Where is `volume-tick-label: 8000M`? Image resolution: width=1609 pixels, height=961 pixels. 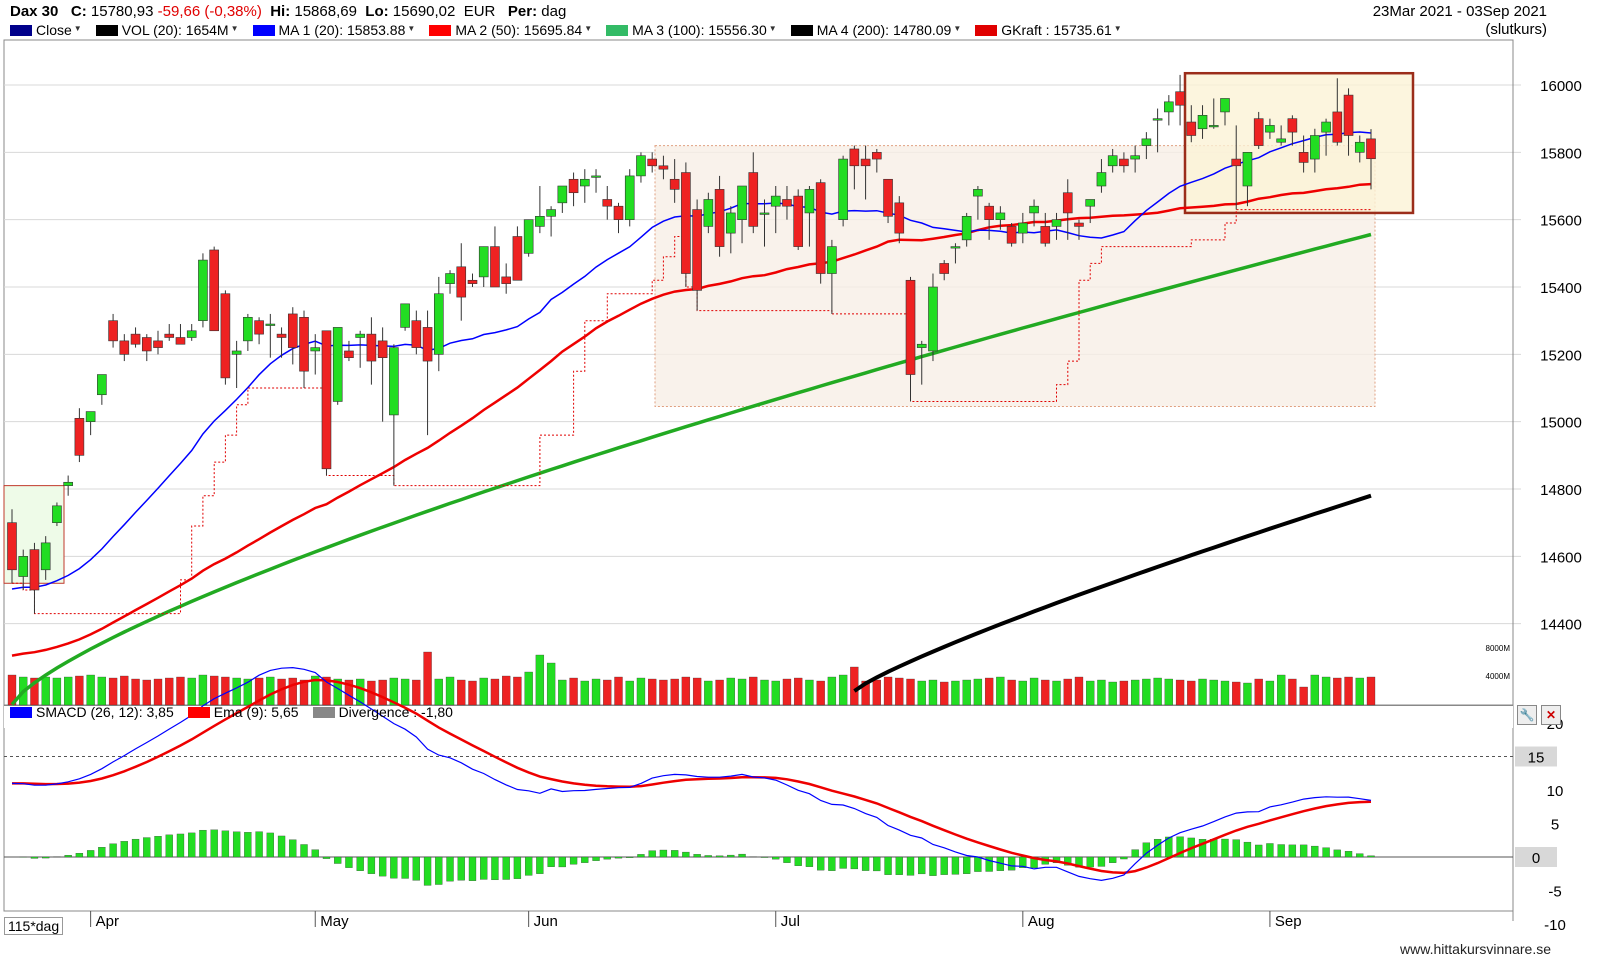 volume-tick-label: 8000M is located at coordinates (1498, 648).